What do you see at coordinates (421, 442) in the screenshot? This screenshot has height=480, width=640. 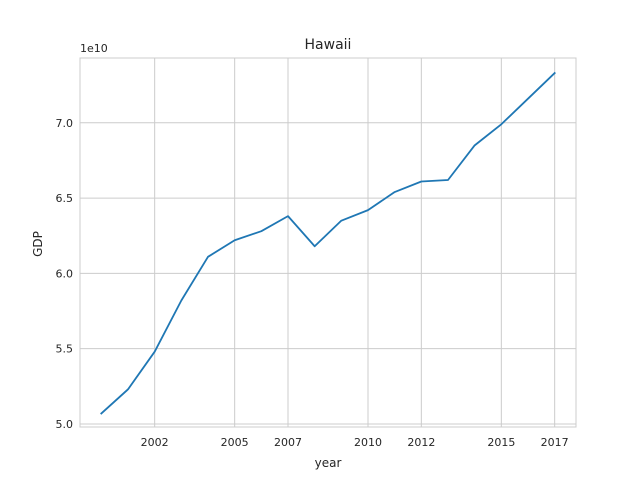 I see `x-tick-label: 2012` at bounding box center [421, 442].